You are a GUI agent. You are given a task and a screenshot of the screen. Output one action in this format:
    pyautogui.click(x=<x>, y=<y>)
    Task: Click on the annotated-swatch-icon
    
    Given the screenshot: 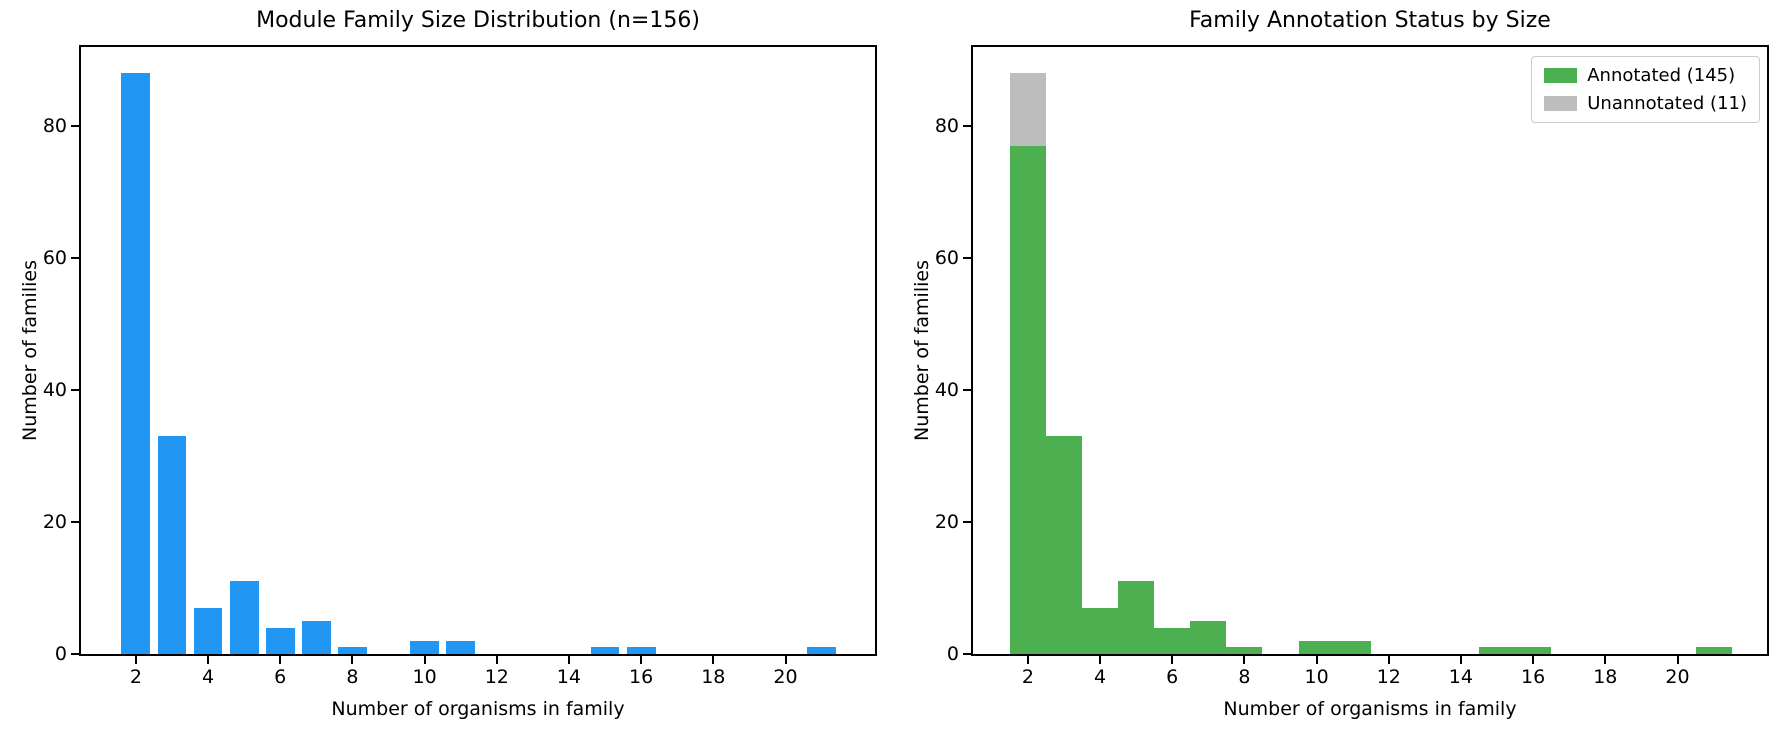 What is the action you would take?
    pyautogui.click(x=1561, y=75)
    